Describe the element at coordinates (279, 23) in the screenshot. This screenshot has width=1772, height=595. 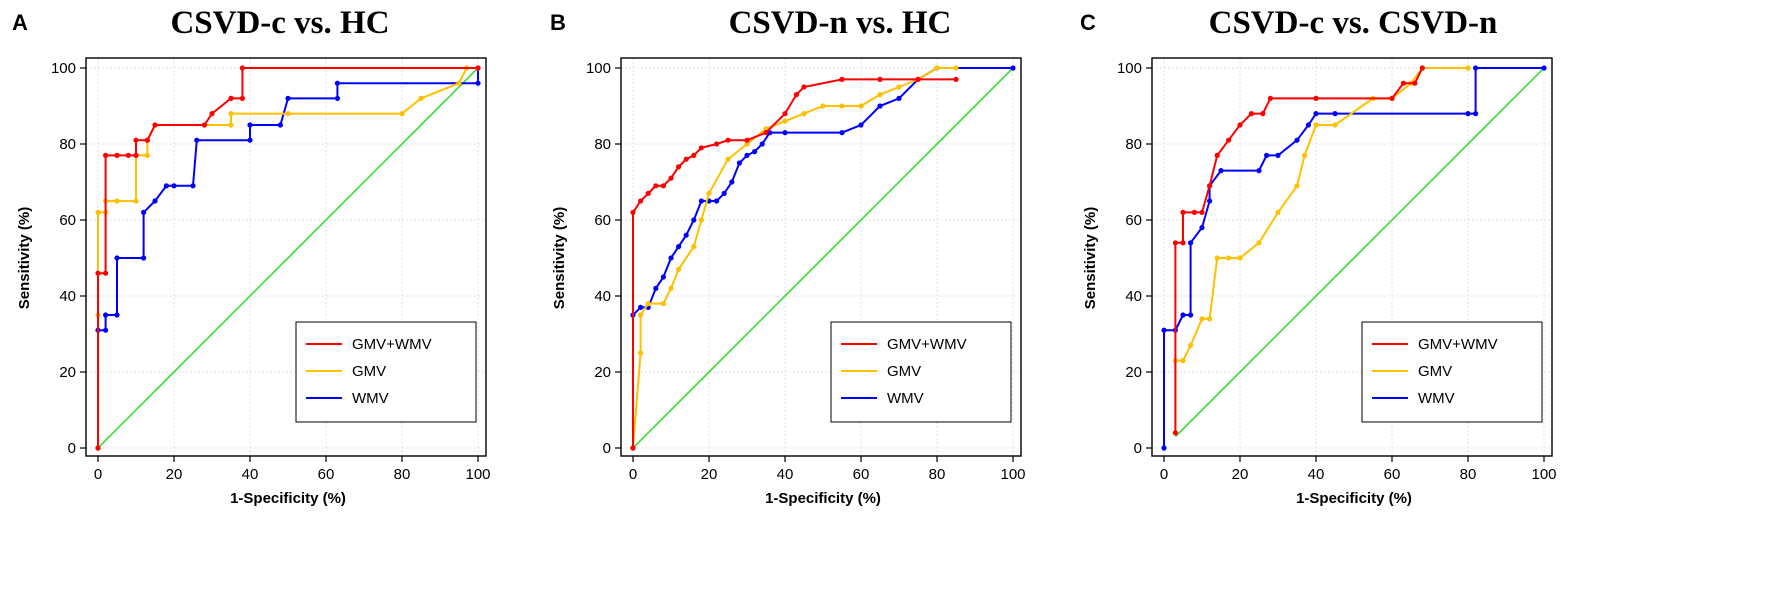
I see `panel-title: CSVD-c vs. HC` at that location.